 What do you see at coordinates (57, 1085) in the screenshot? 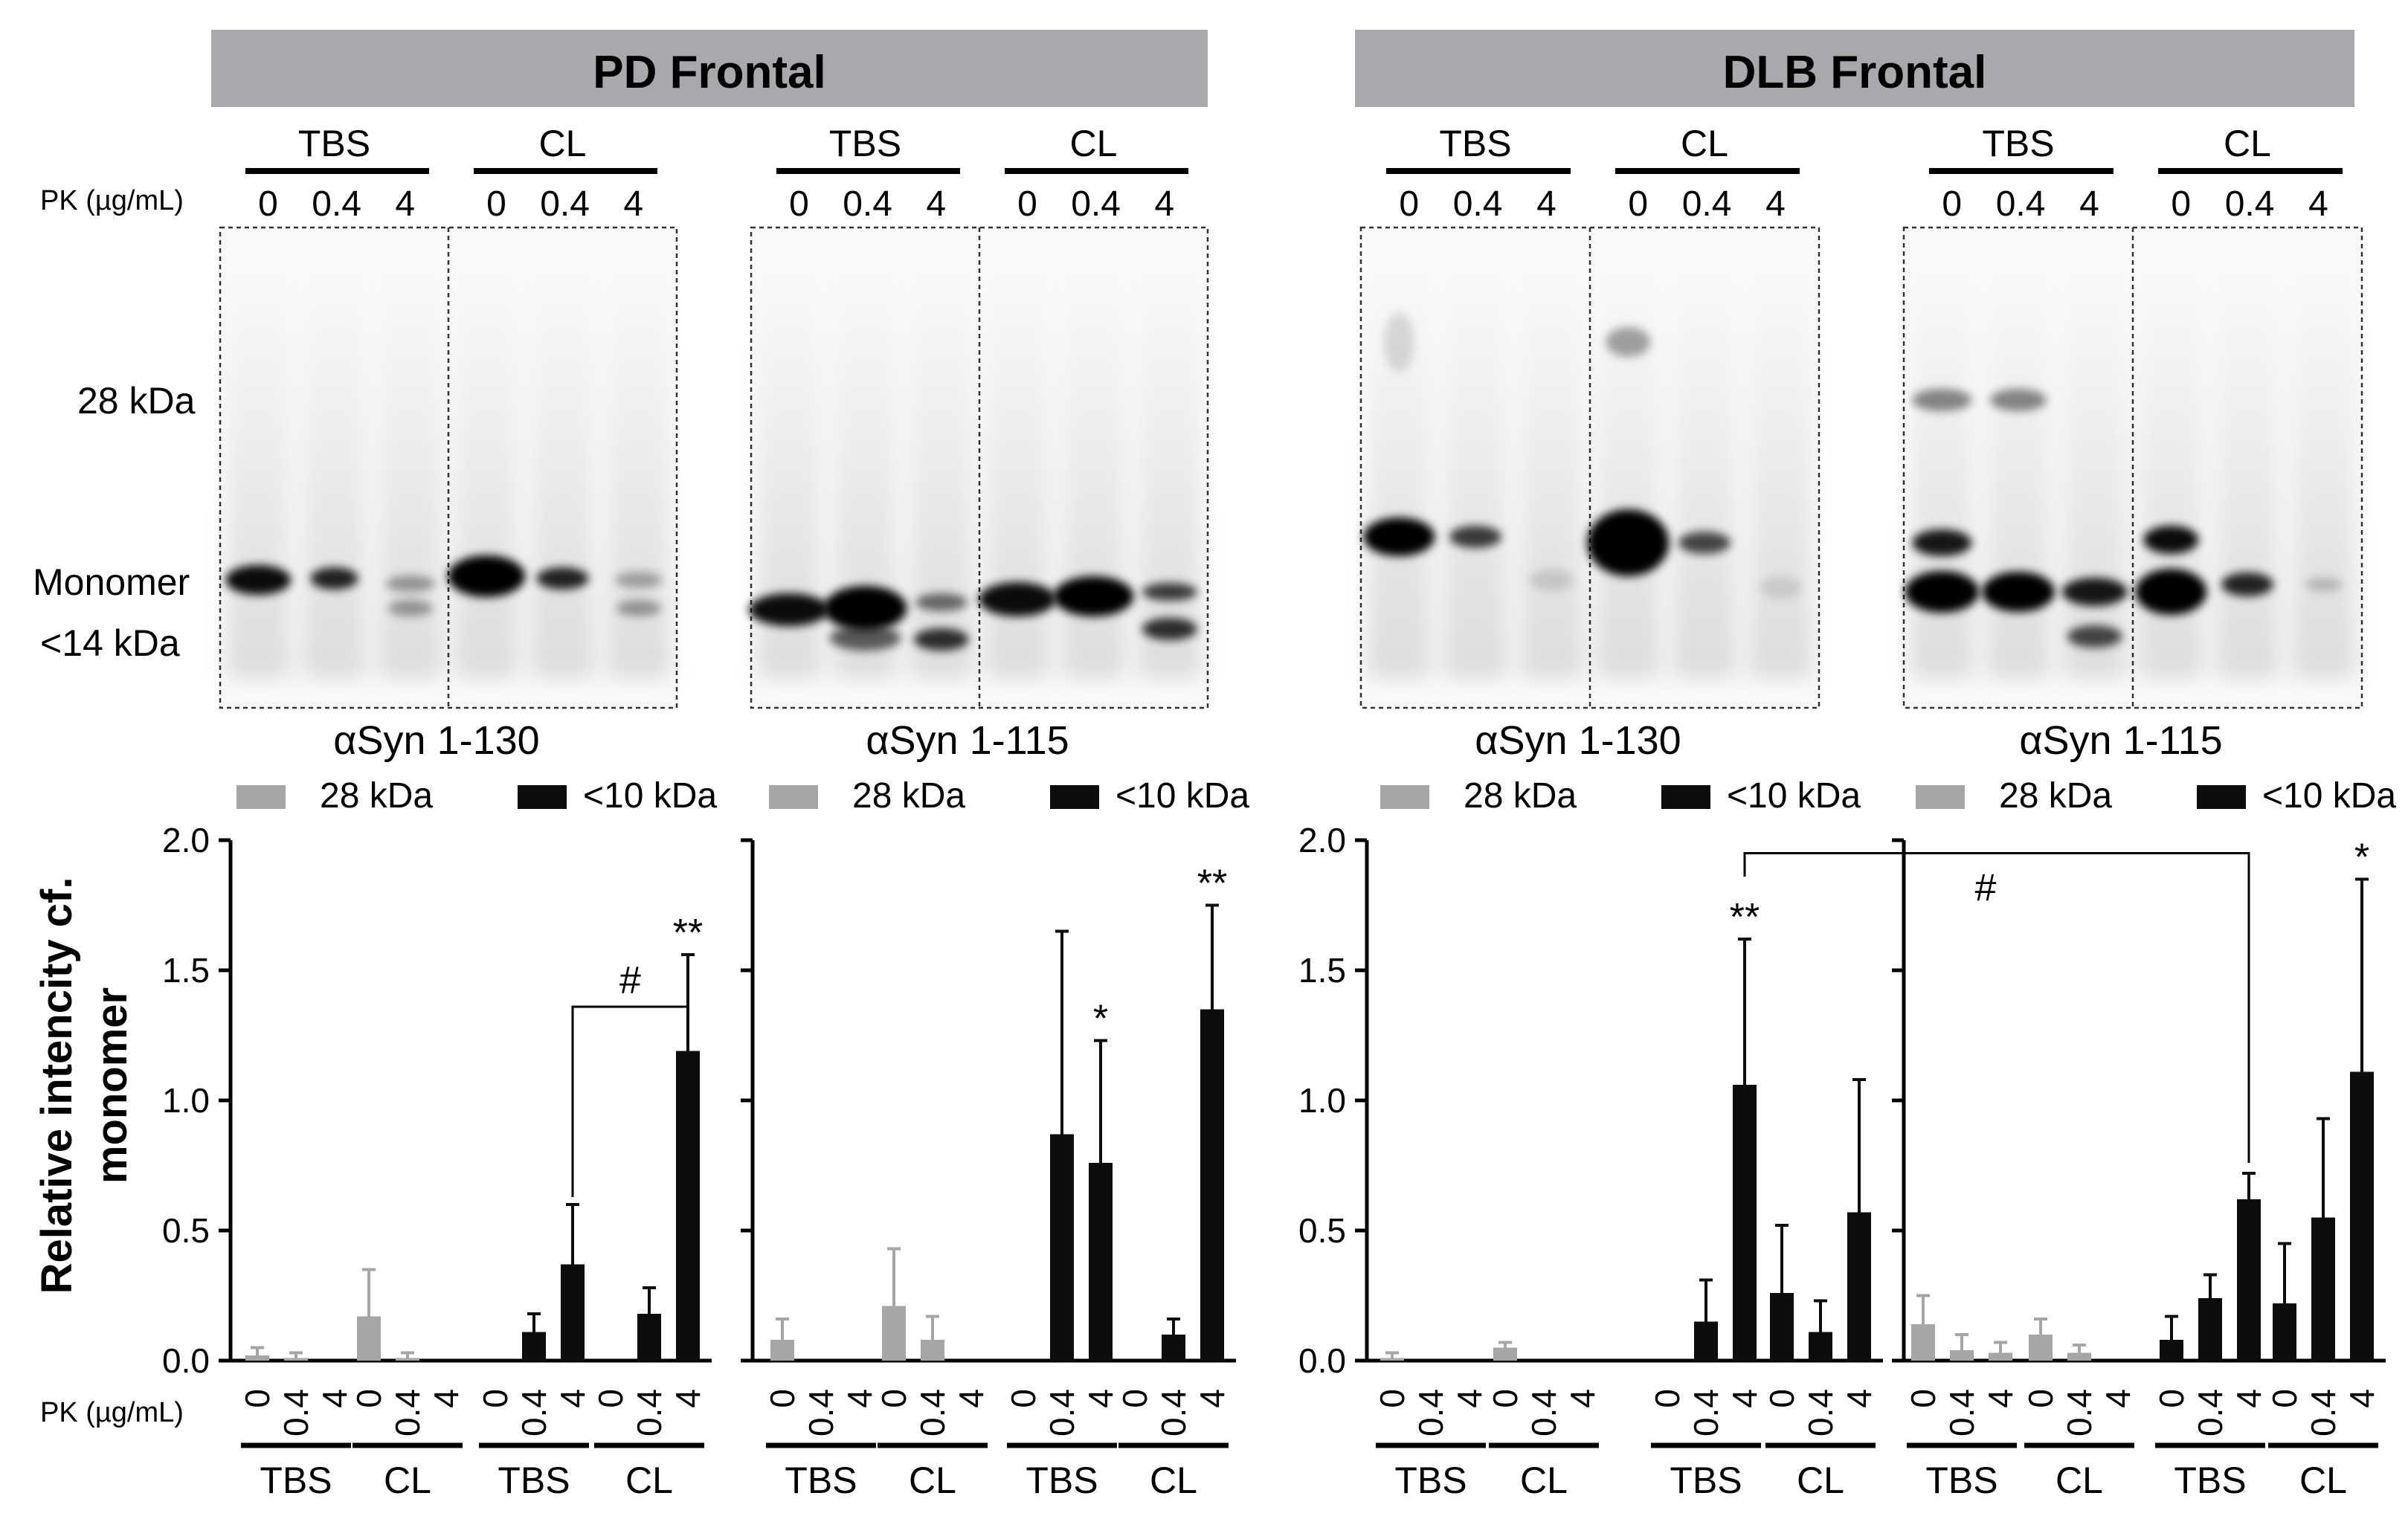
I see `y-axis-label-line1: Relative intencity cf.` at bounding box center [57, 1085].